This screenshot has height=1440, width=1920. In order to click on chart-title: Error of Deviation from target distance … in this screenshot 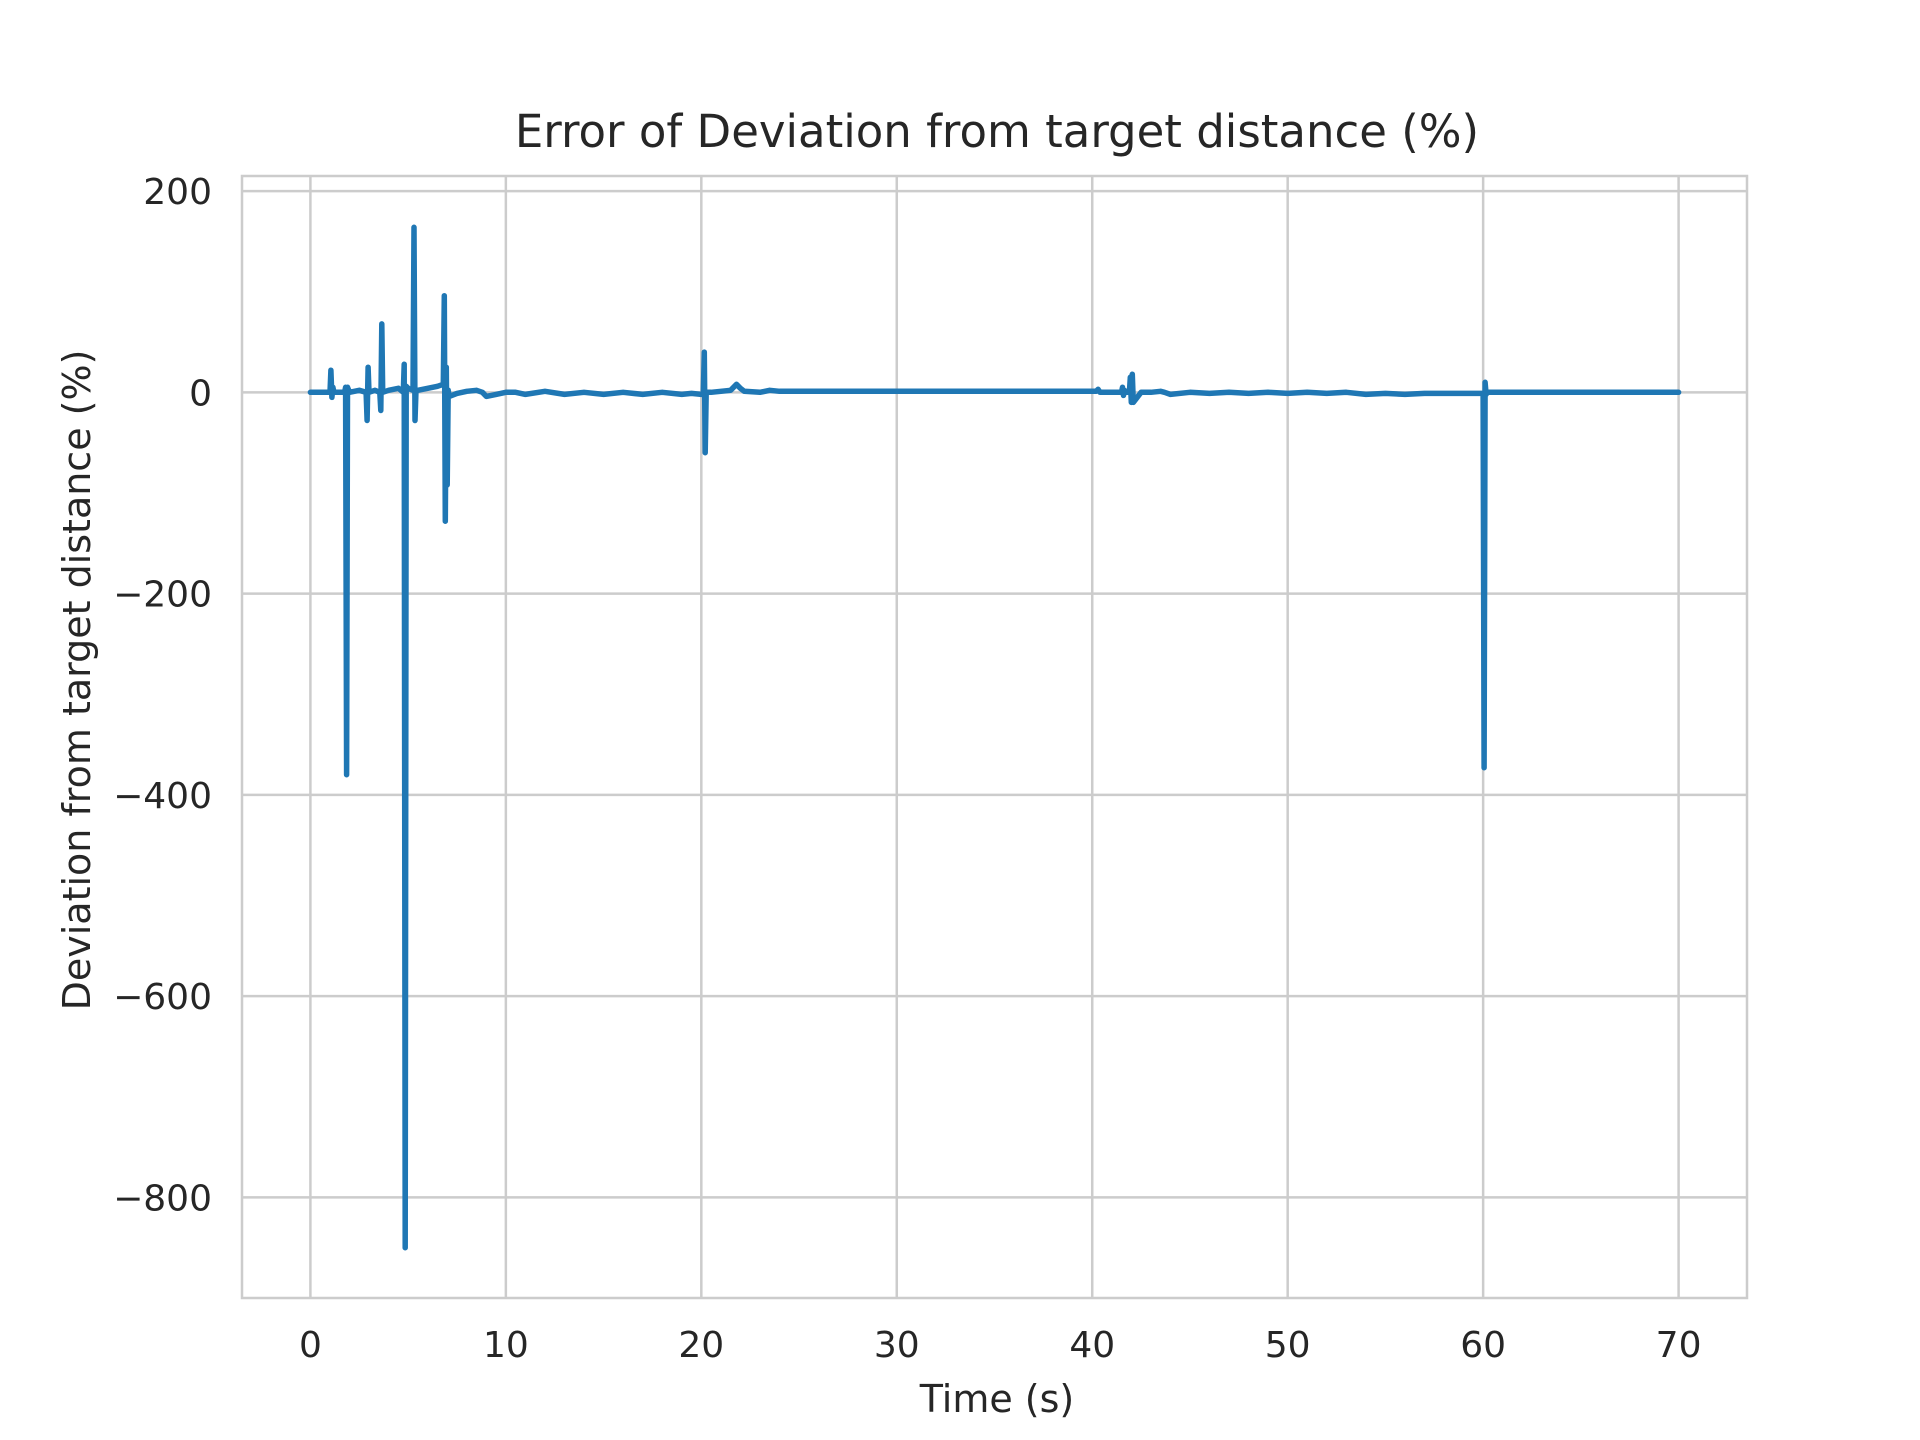, I will do `click(997, 131)`.